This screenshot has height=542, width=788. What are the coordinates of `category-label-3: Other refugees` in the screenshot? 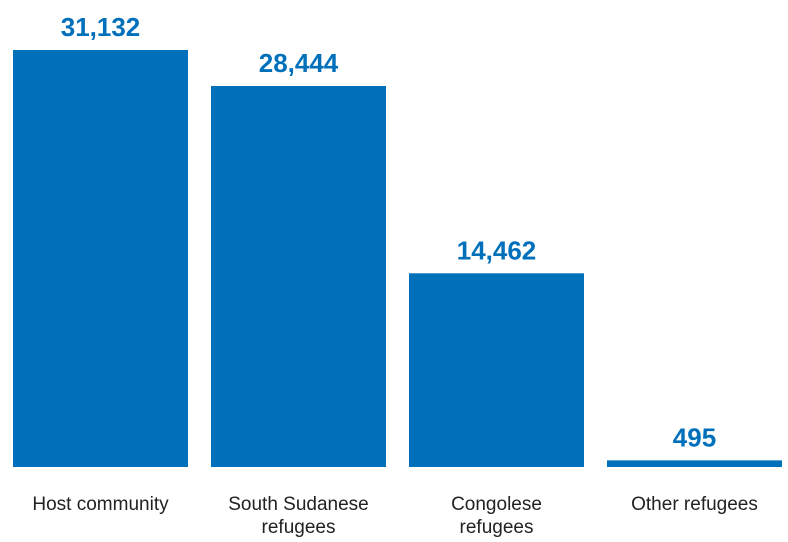 It's located at (694, 504).